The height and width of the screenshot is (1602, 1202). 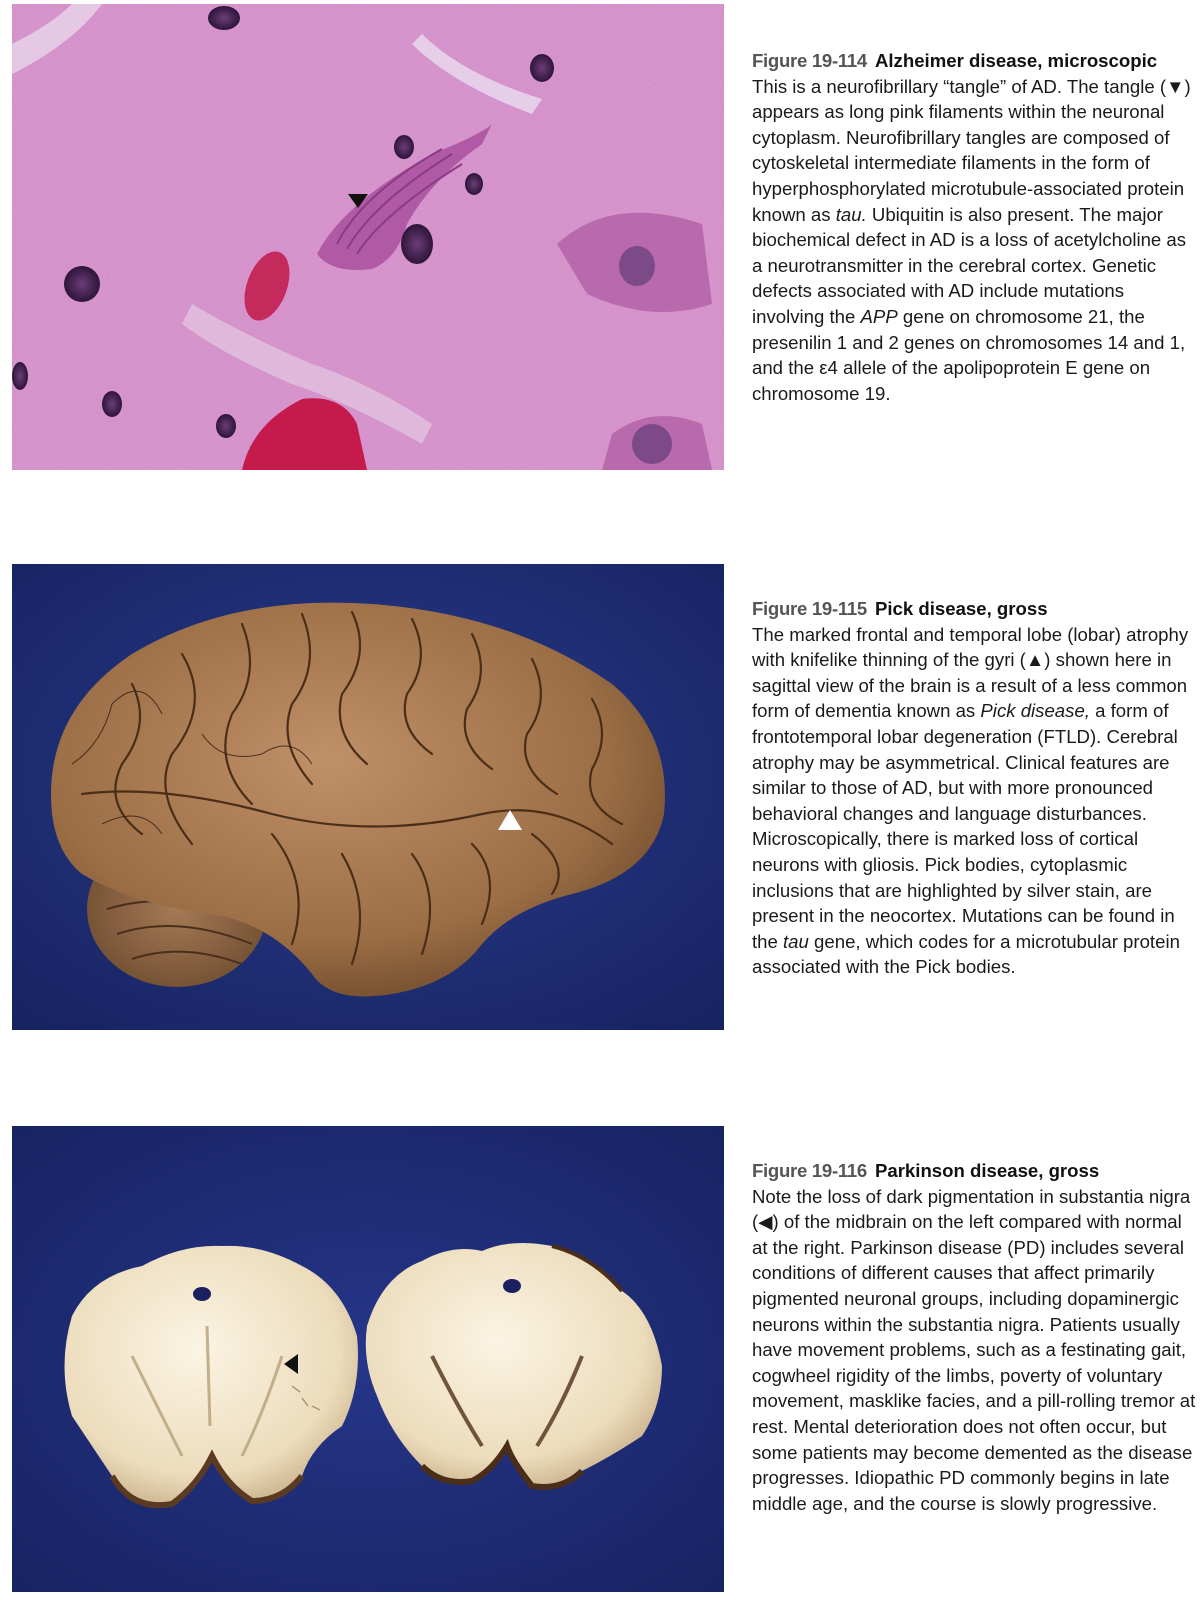 What do you see at coordinates (809, 608) in the screenshot?
I see `figure-number: Figure 19-115` at bounding box center [809, 608].